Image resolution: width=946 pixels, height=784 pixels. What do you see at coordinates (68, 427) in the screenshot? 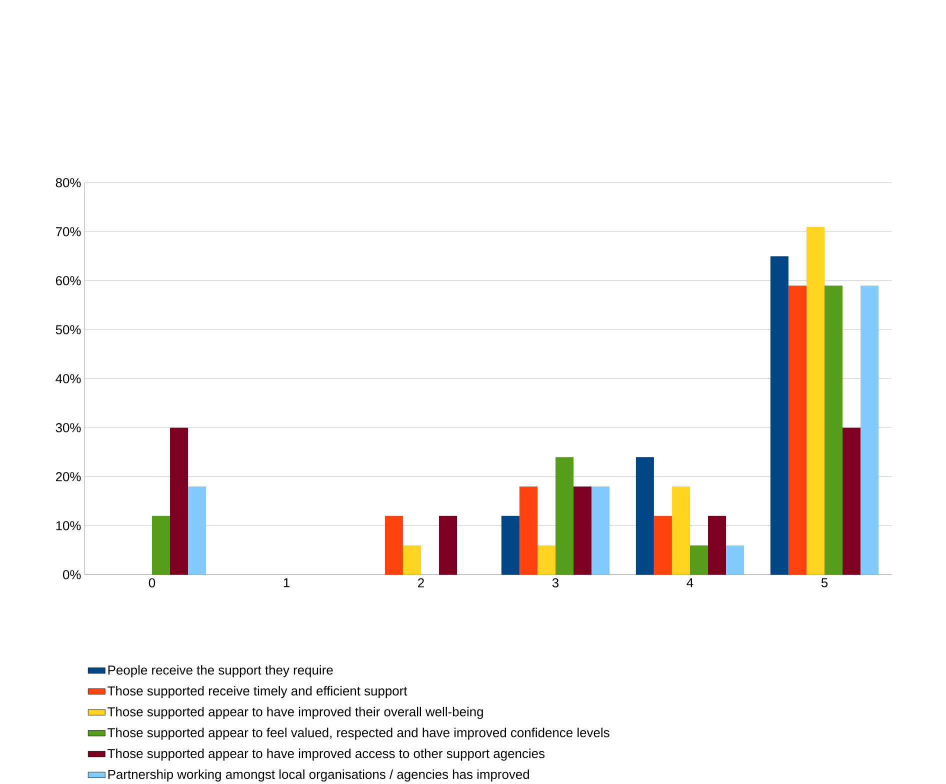
I see `y-tick-label: 30%` at bounding box center [68, 427].